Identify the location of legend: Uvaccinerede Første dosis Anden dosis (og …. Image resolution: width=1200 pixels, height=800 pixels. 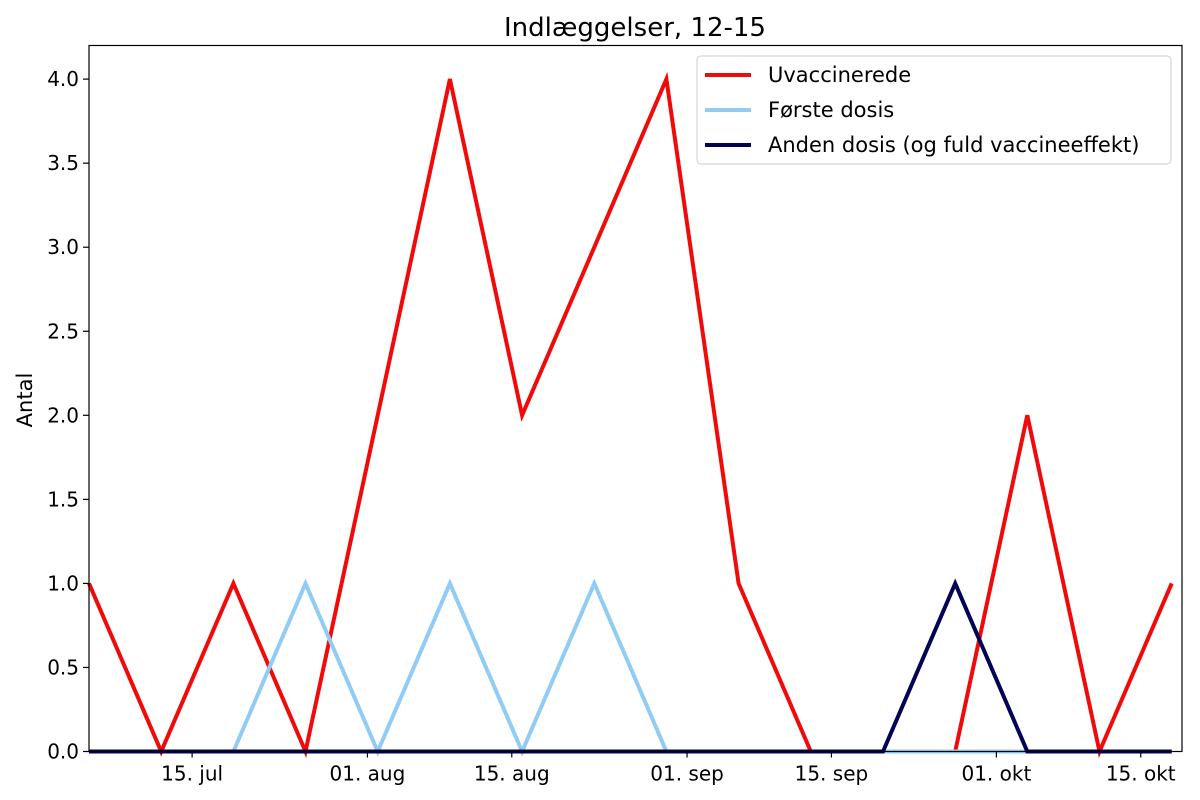
(934, 110).